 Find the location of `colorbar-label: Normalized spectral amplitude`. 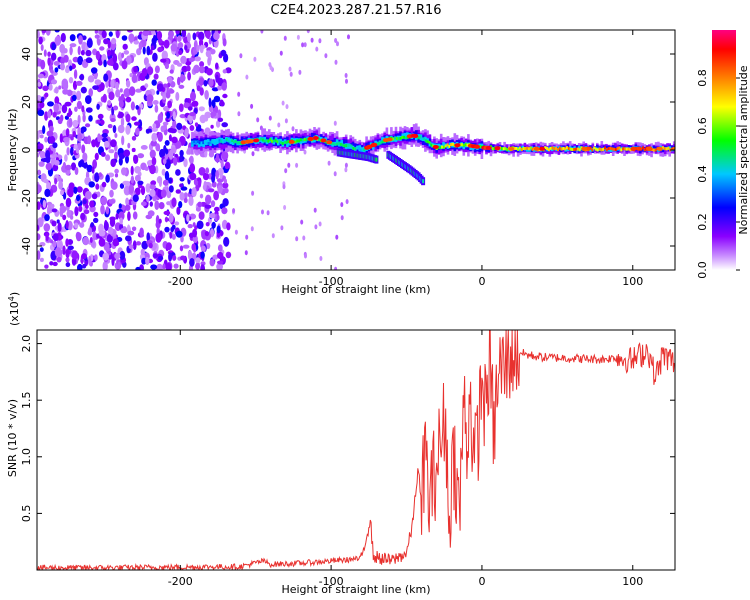

colorbar-label: Normalized spectral amplitude is located at coordinates (743, 149).